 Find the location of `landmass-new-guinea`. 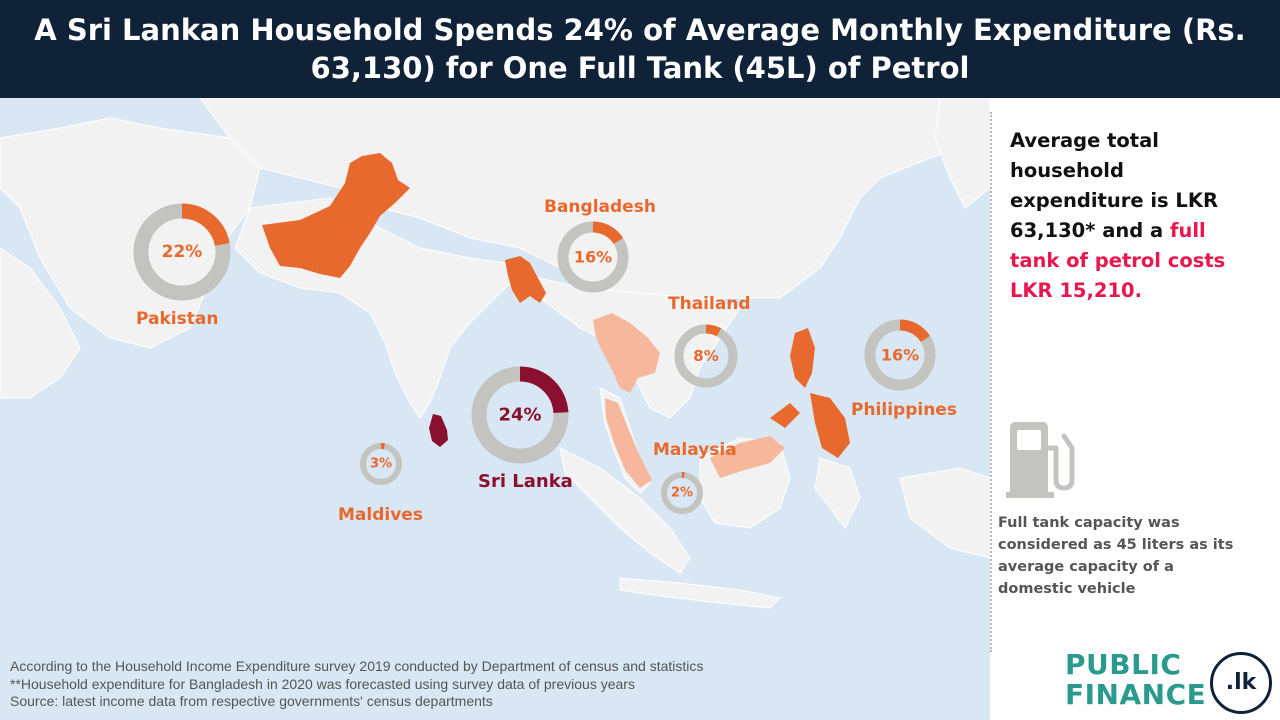

landmass-new-guinea is located at coordinates (944, 513).